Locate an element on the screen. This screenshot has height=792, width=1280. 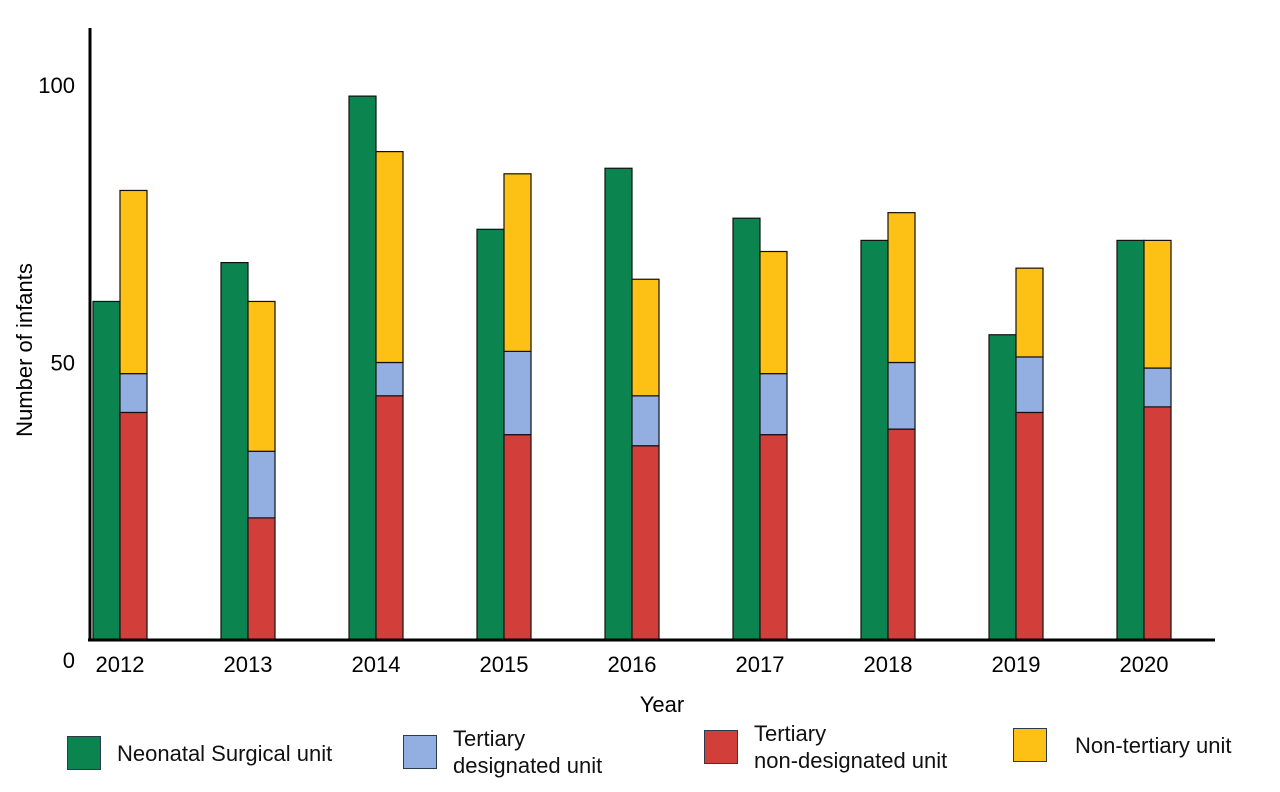
legend-label-neonatal-surgical: Neonatal Surgical unit is located at coordinates (225, 753).